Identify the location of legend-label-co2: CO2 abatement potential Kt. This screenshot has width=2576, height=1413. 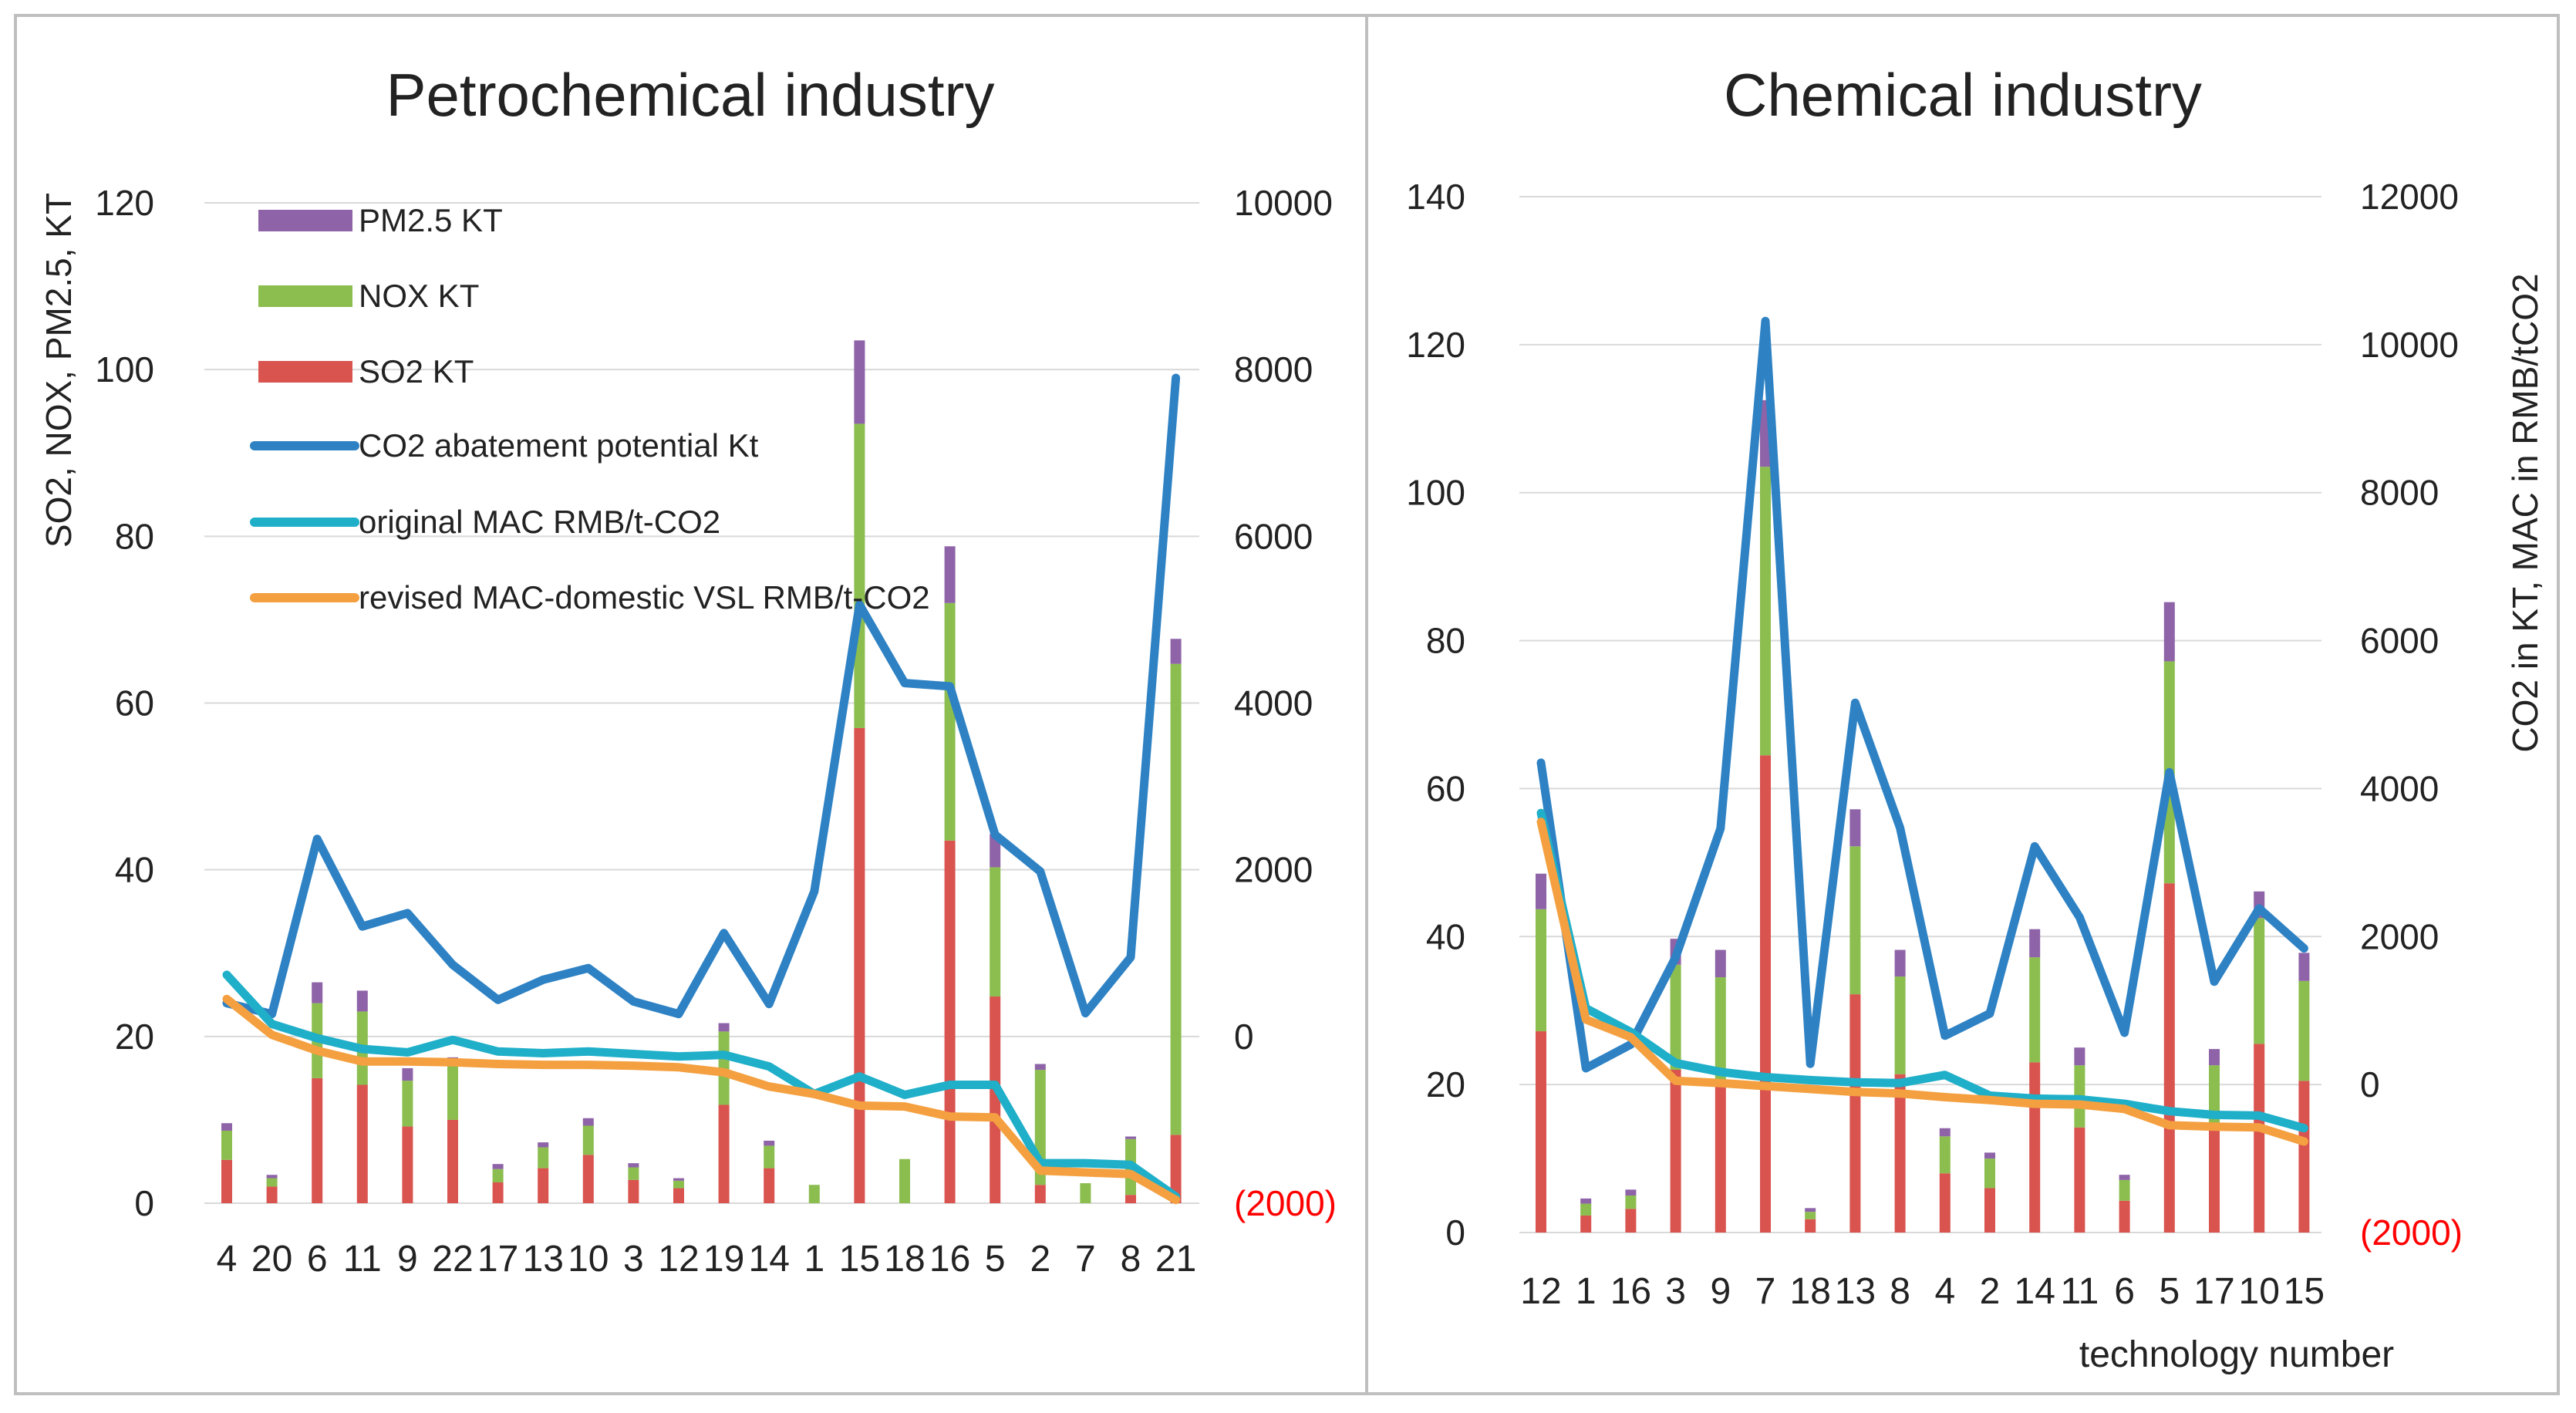
(559, 445).